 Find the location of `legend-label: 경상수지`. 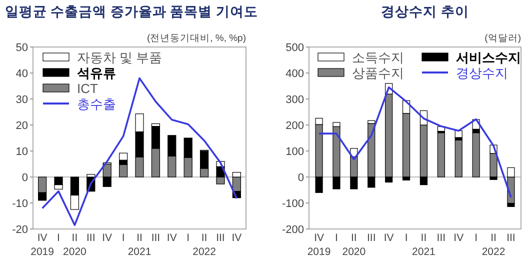

legend-label: 경상수지 is located at coordinates (482, 73).